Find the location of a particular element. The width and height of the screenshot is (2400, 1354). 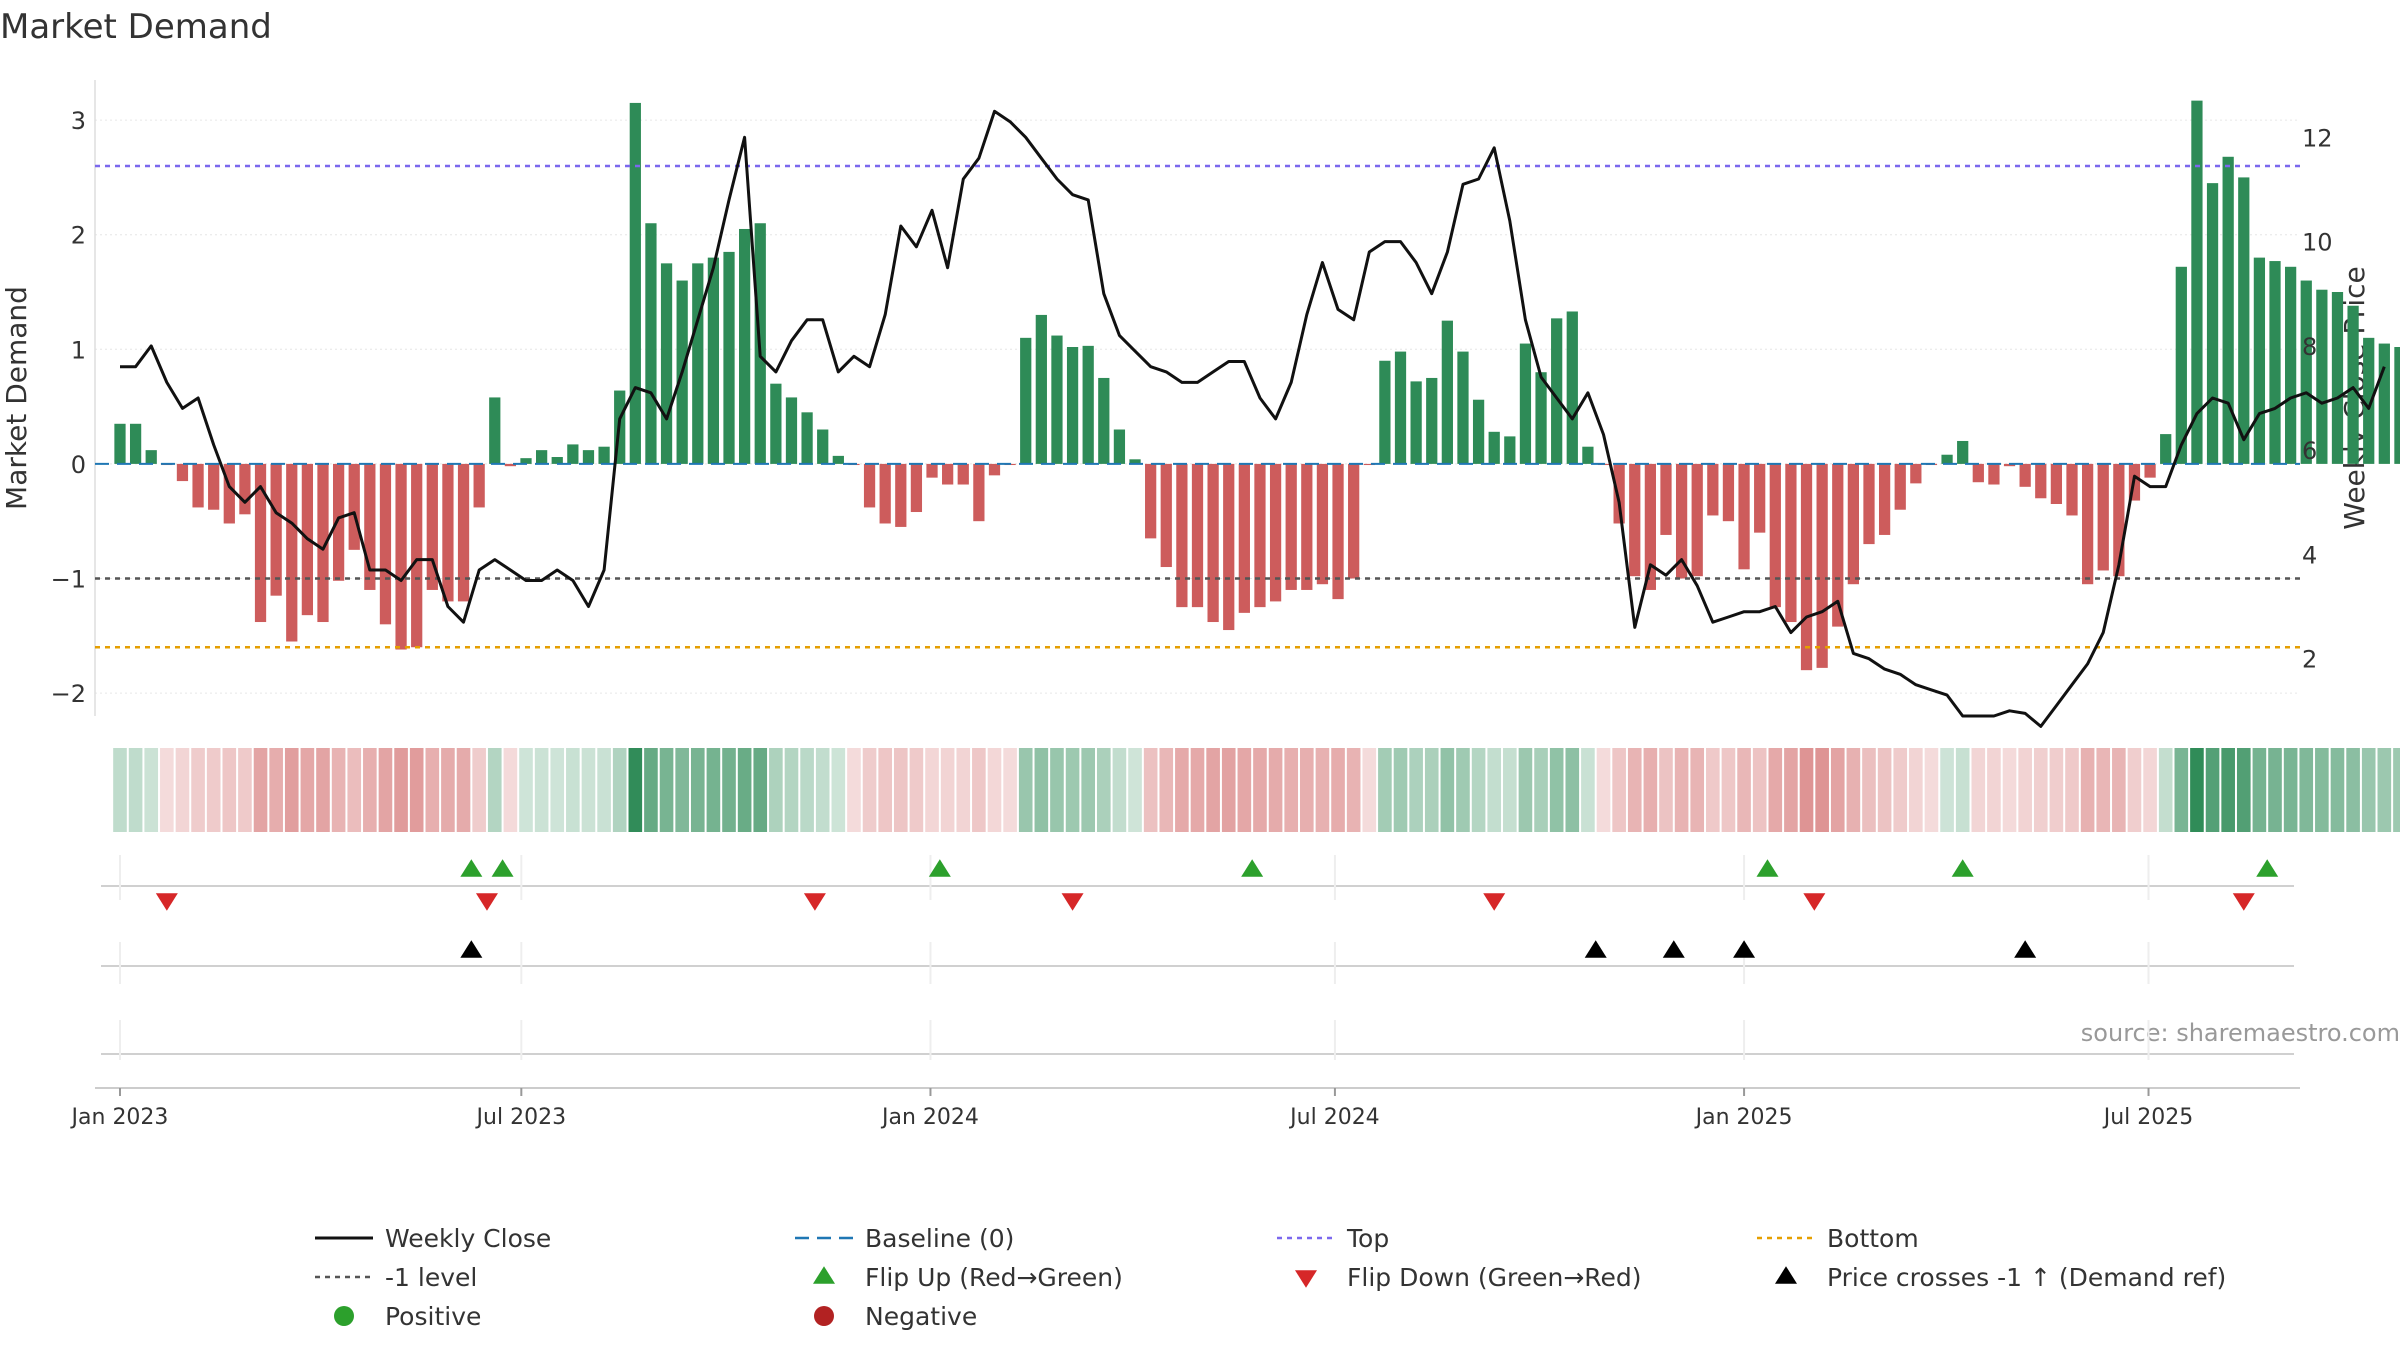

x-tick-label: Jul 2024 is located at coordinates (1334, 1117).